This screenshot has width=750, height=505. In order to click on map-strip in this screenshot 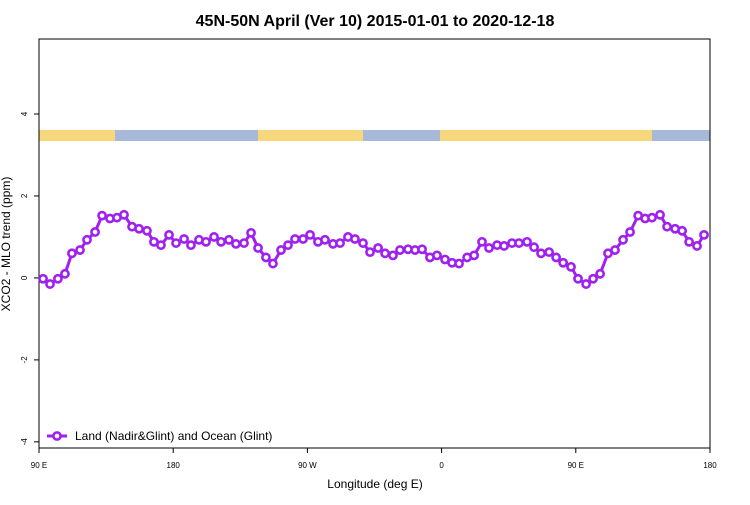, I will do `click(374, 135)`.